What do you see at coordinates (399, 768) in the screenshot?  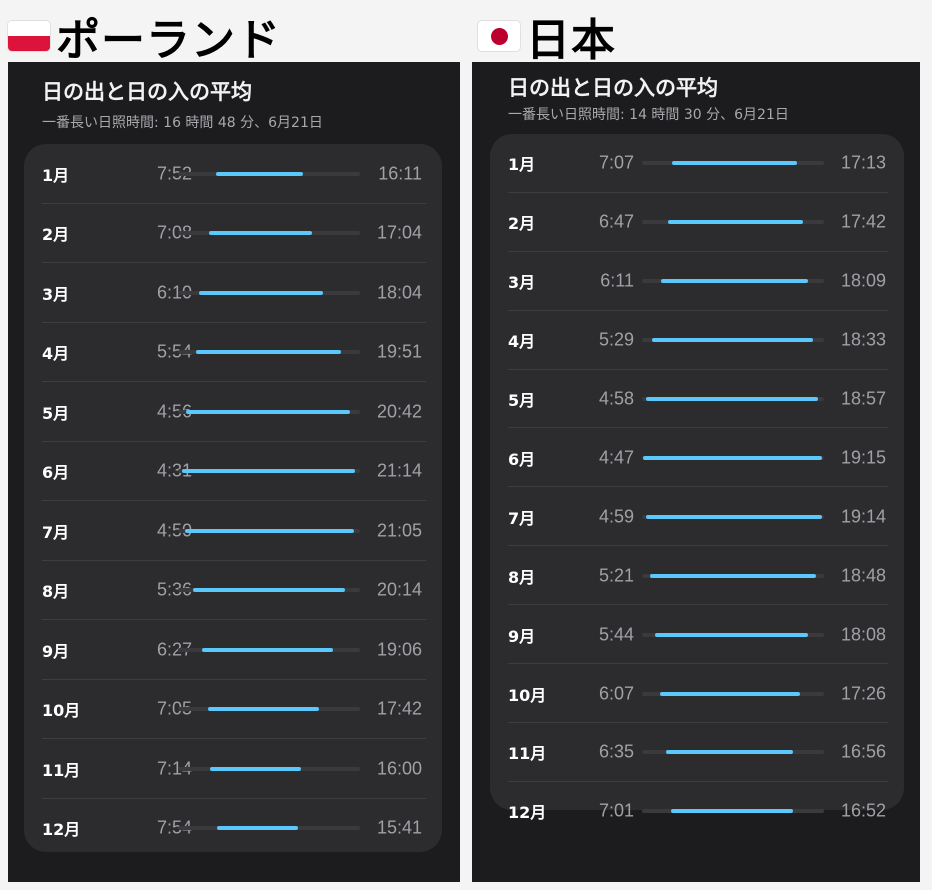 I see `sunset-time: 16:00` at bounding box center [399, 768].